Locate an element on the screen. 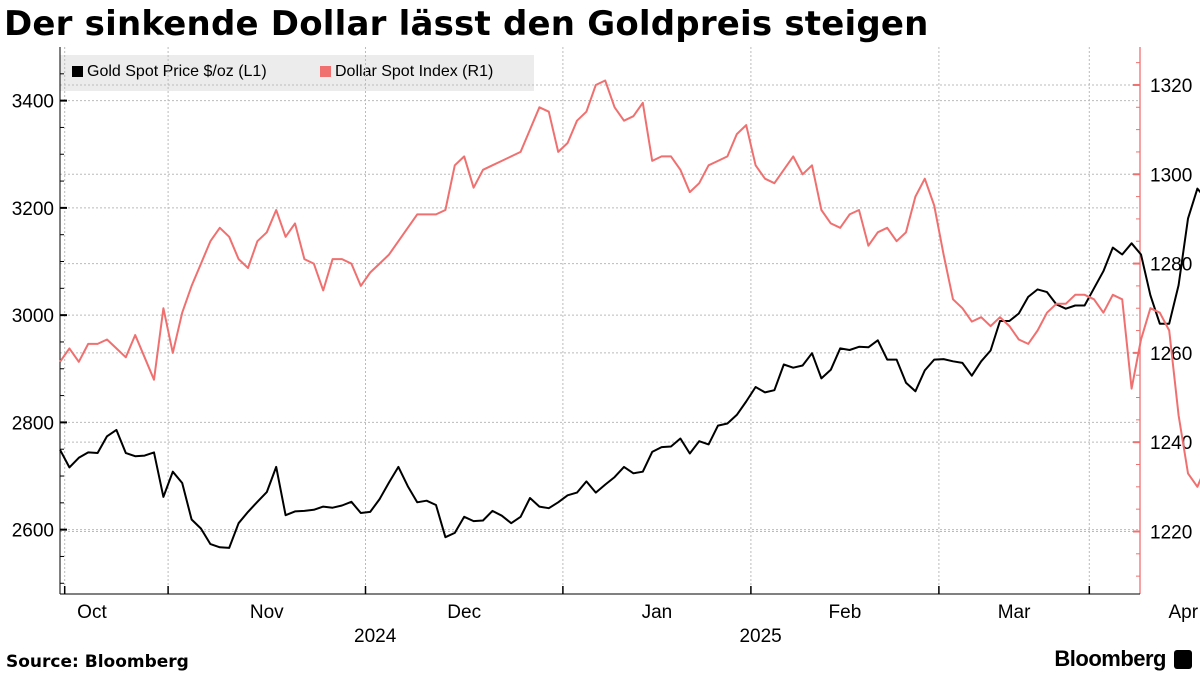 The image size is (1200, 675). right-tick-label: 1240 is located at coordinates (1171, 443).